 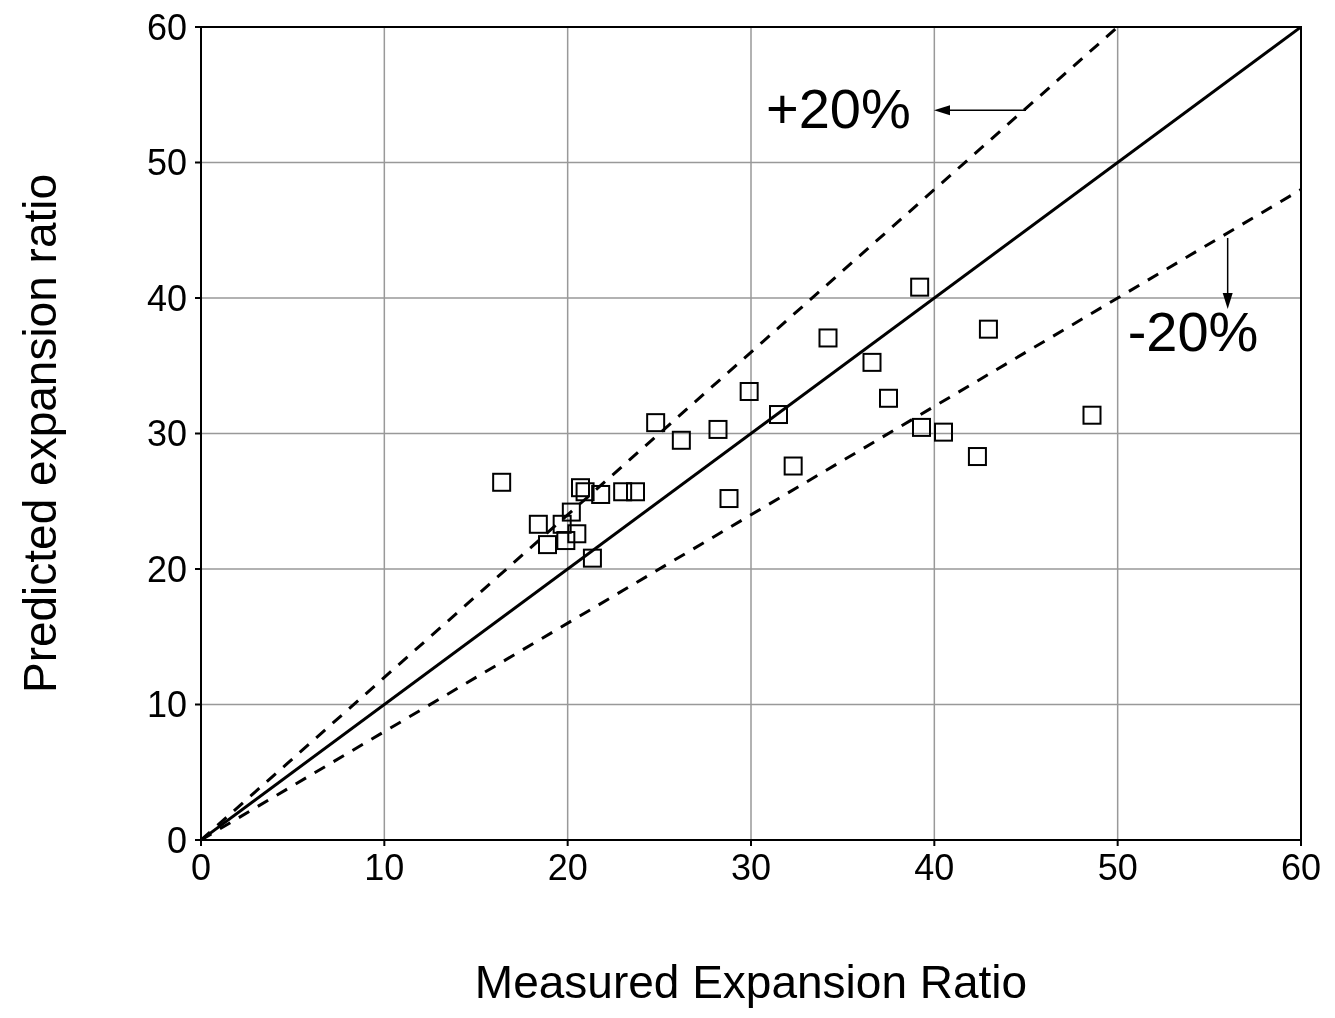 I want to click on x-tick-label: 60, so click(x=1301, y=867).